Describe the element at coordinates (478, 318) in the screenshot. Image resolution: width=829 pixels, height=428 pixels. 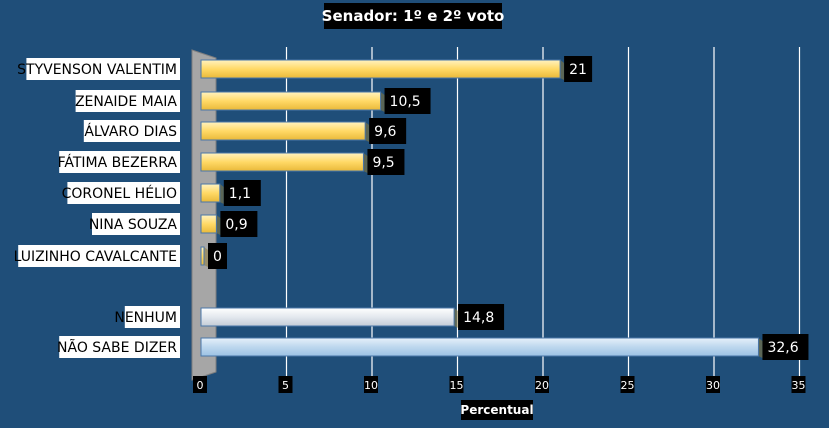
I see `value-label: 14,8` at that location.